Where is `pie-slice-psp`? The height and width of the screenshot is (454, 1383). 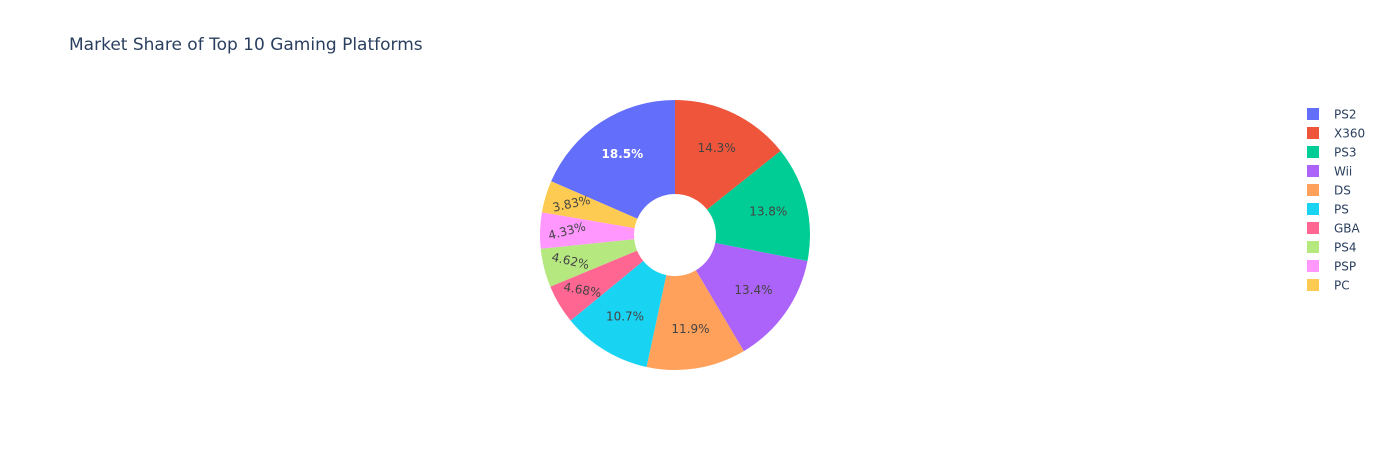 pie-slice-psp is located at coordinates (587, 230).